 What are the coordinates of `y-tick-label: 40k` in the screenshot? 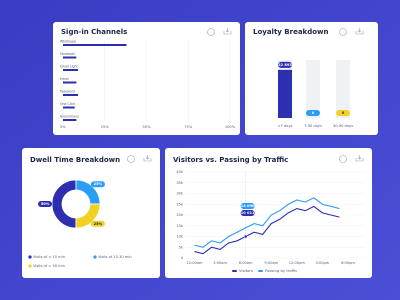 It's located at (180, 172).